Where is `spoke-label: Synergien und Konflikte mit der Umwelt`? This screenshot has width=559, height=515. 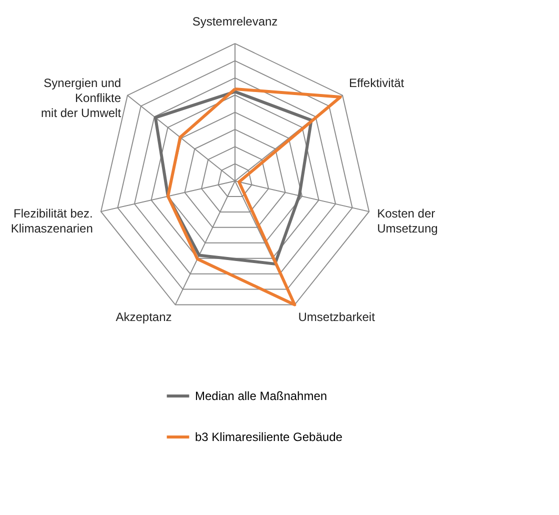 spoke-label: Synergien und Konflikte mit der Umwelt is located at coordinates (81, 98).